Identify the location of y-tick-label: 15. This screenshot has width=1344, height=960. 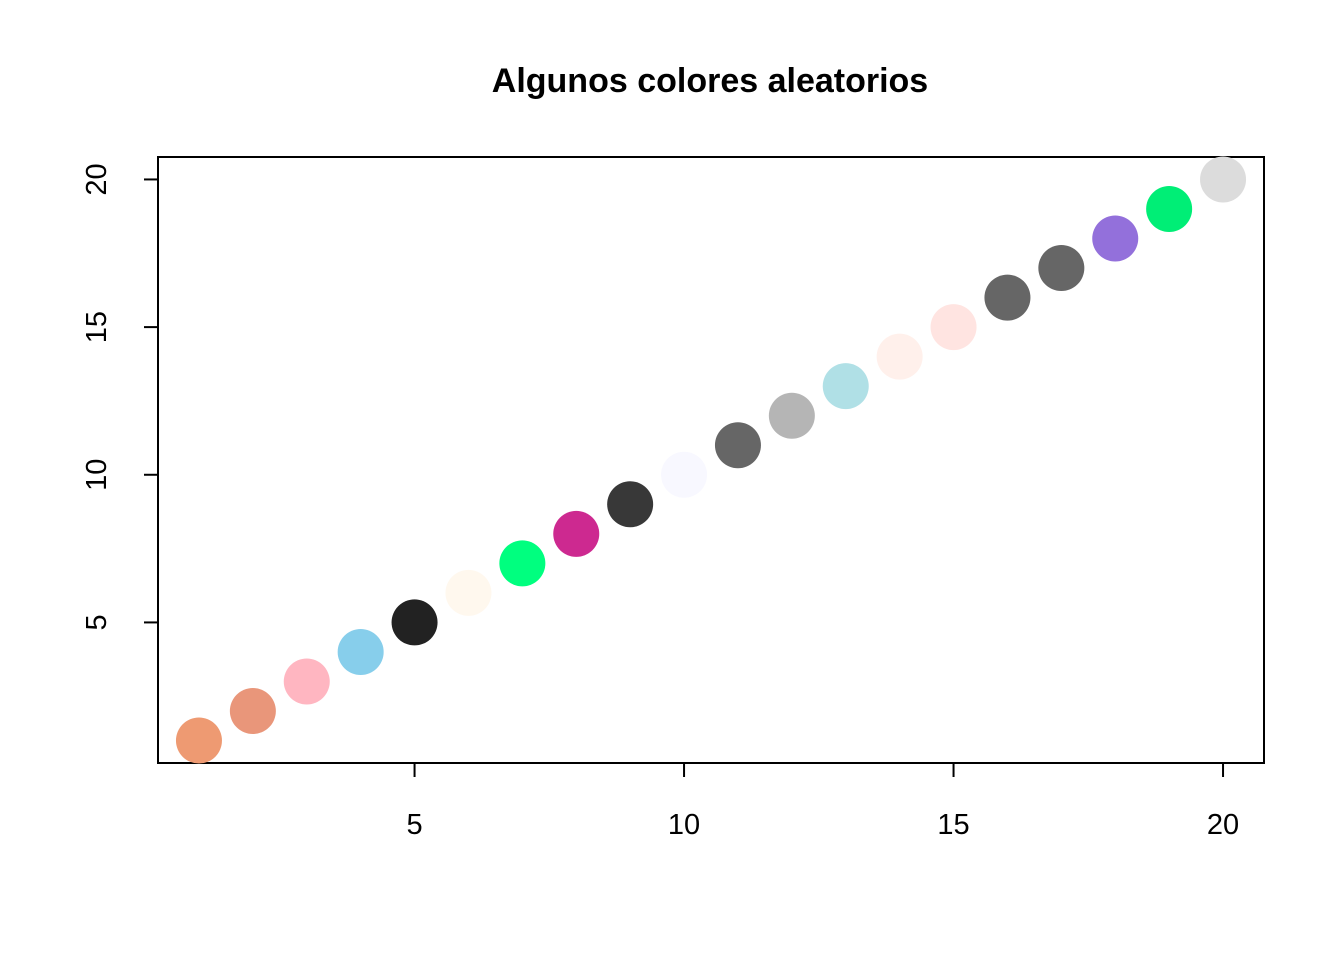
(97, 327).